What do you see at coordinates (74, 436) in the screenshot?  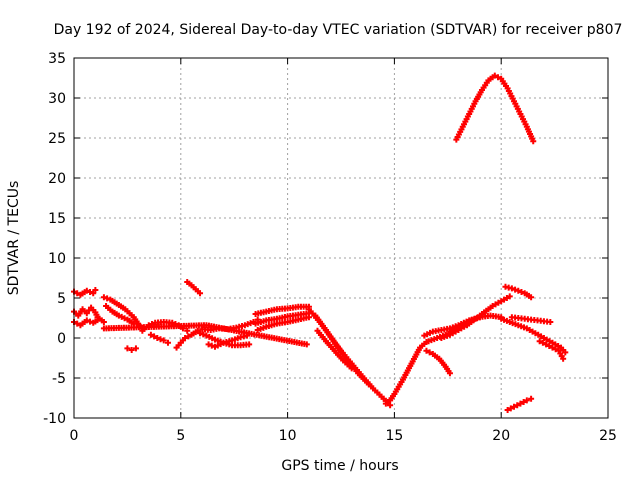 I see `x-tick-label: 0` at bounding box center [74, 436].